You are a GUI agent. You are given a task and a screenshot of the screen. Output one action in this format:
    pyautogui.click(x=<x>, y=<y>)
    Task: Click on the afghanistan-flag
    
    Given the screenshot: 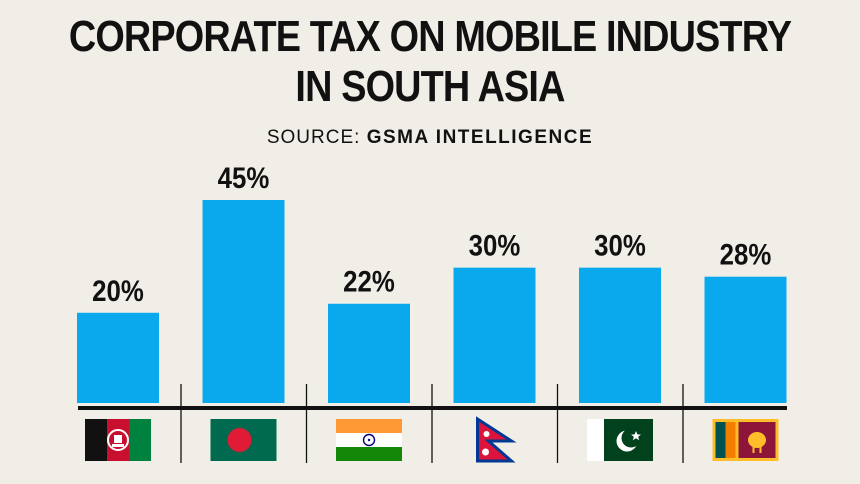 What is the action you would take?
    pyautogui.click(x=118, y=440)
    